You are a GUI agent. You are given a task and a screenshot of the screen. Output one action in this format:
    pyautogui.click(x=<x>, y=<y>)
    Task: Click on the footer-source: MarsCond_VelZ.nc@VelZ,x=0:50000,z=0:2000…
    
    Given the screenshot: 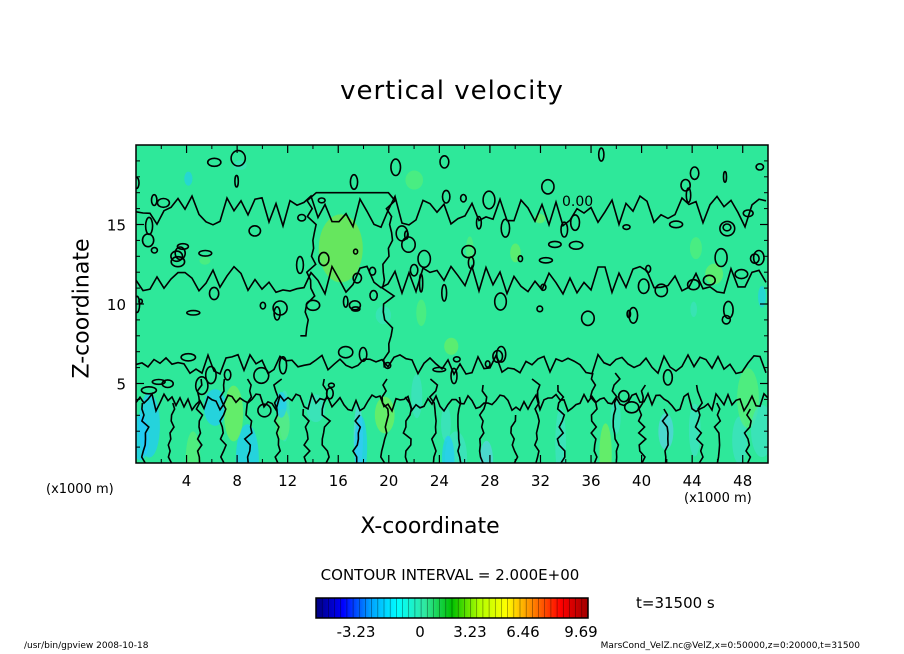 What is the action you would take?
    pyautogui.click(x=730, y=646)
    